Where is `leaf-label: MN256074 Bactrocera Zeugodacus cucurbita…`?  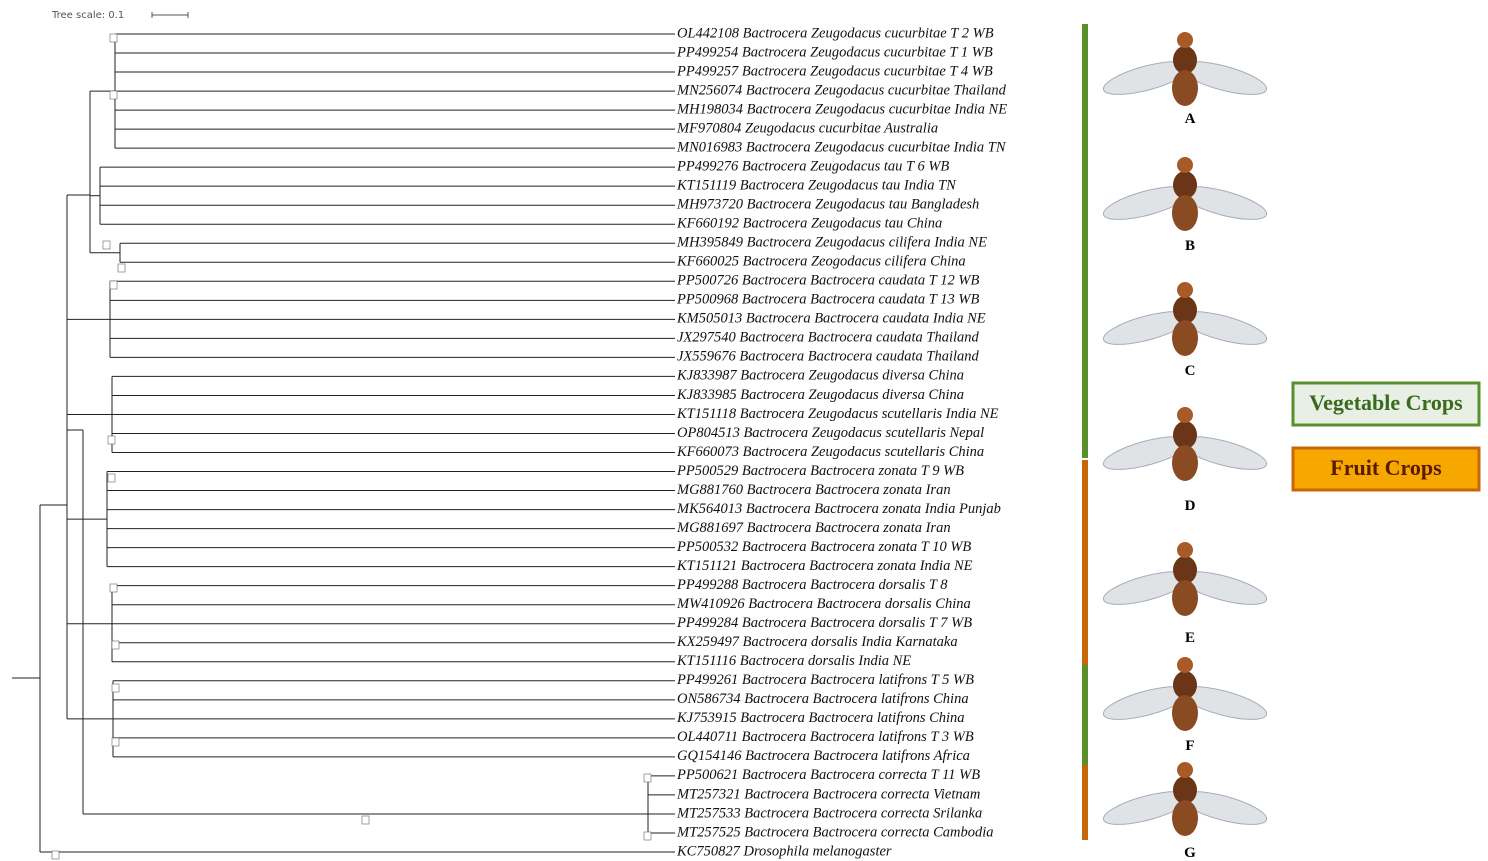 leaf-label: MN256074 Bactrocera Zeugodacus cucurbita… is located at coordinates (841, 90).